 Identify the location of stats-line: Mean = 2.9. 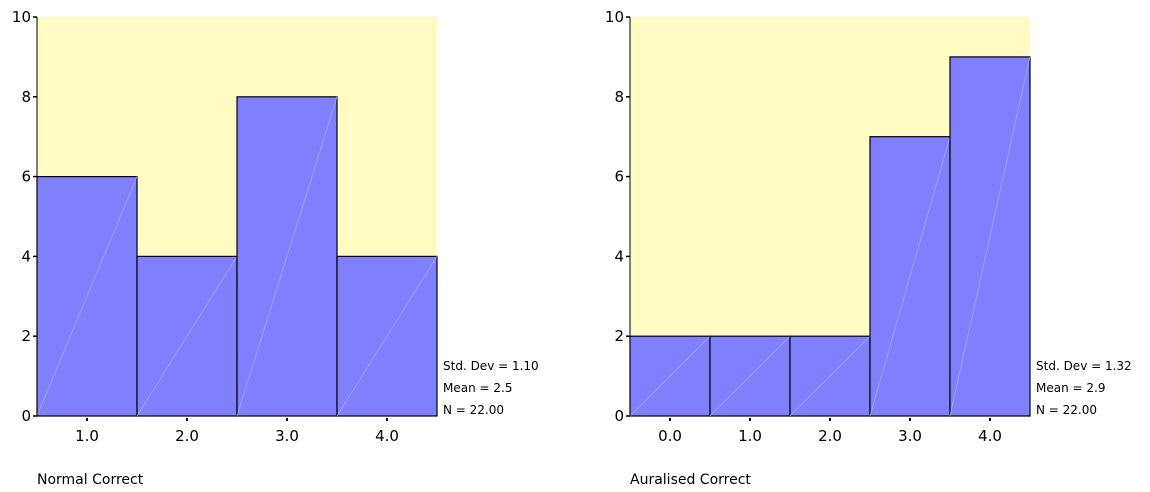
(1070, 388).